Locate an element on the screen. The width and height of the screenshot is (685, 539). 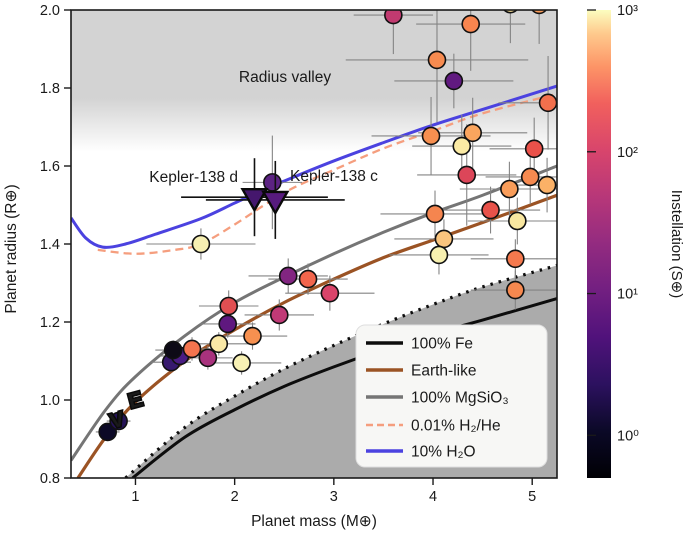
colorbar-bar is located at coordinates (599, 244).